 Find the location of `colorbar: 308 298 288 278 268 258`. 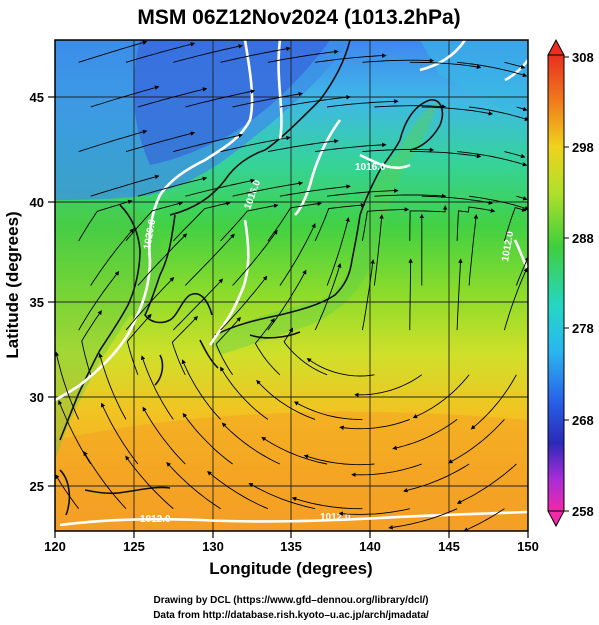

colorbar: 308 298 288 278 268 258 is located at coordinates (570, 283).